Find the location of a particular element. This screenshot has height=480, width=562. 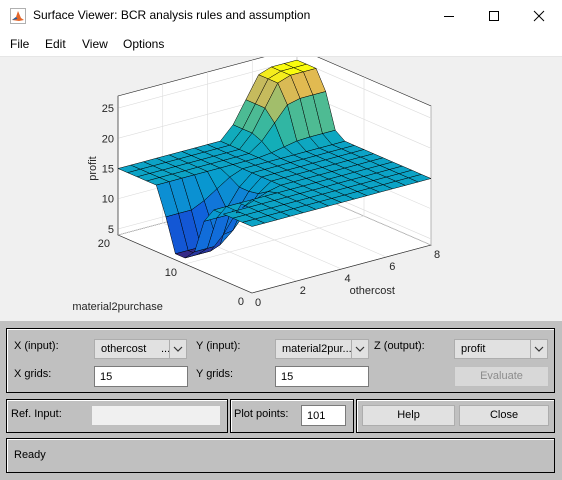

x-axis-label: othercost is located at coordinates (372, 291).